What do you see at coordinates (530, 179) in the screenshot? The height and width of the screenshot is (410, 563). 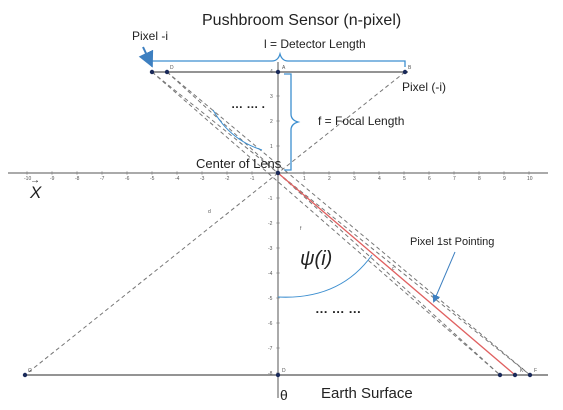 I see `x-tick: 10` at bounding box center [530, 179].